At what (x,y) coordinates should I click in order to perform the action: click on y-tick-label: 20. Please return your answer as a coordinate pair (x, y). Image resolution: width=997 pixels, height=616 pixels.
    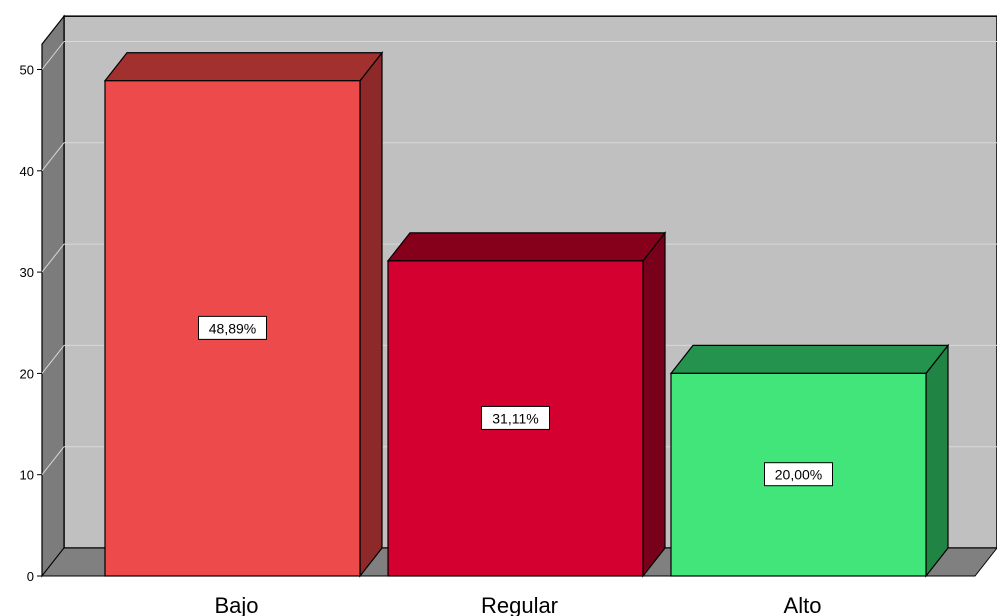
    Looking at the image, I should click on (27, 373).